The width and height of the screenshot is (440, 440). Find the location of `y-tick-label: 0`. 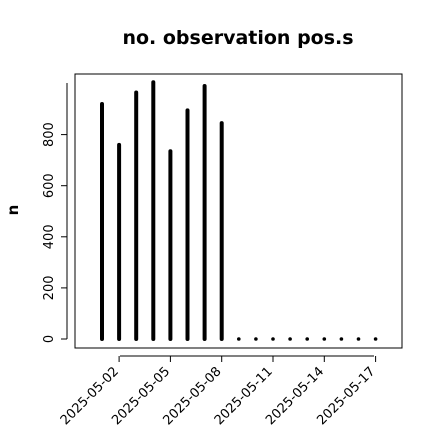

y-tick-label: 0 is located at coordinates (49, 339).